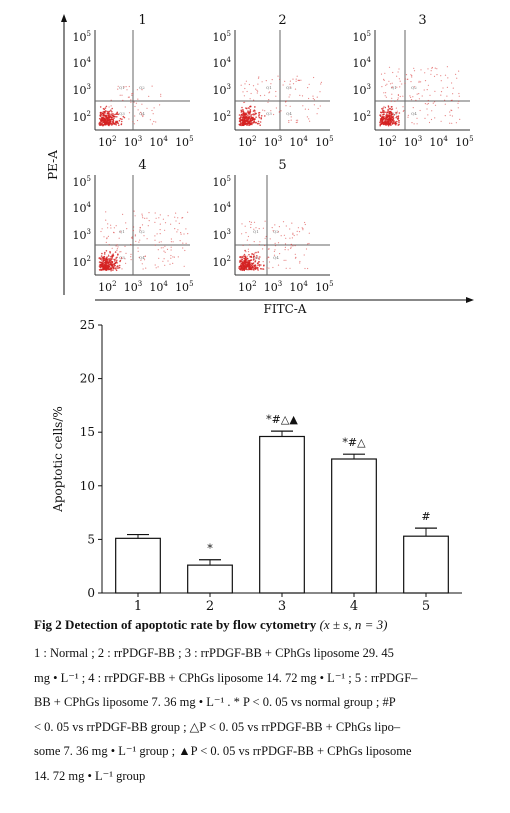  Describe the element at coordinates (142, 87) in the screenshot. I see `flow-quadrant-label: Q2` at that location.